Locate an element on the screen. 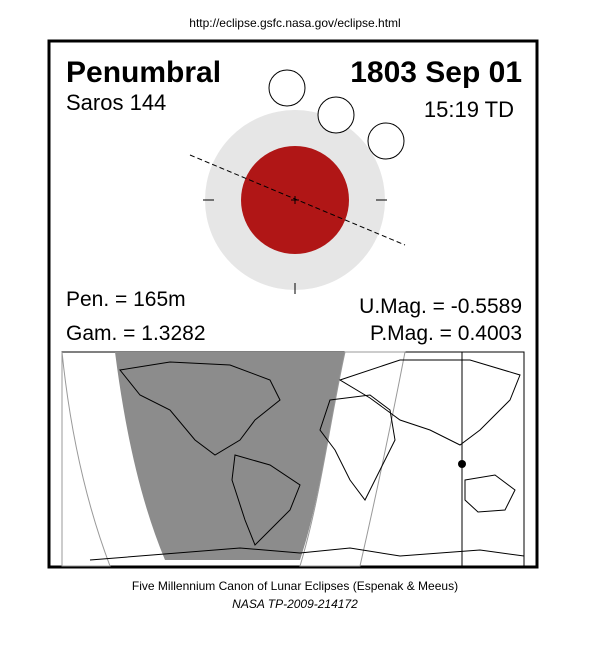 This screenshot has width=601, height=645. africa is located at coordinates (357, 447).